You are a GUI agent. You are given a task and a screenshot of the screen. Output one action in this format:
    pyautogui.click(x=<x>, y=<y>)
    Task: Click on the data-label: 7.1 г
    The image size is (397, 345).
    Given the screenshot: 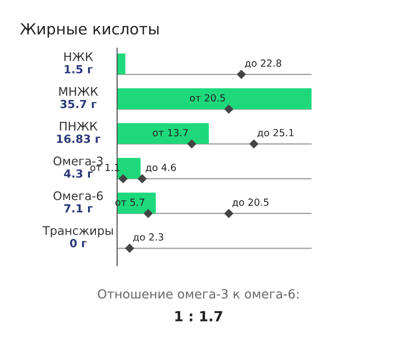 What is the action you would take?
    pyautogui.click(x=78, y=208)
    